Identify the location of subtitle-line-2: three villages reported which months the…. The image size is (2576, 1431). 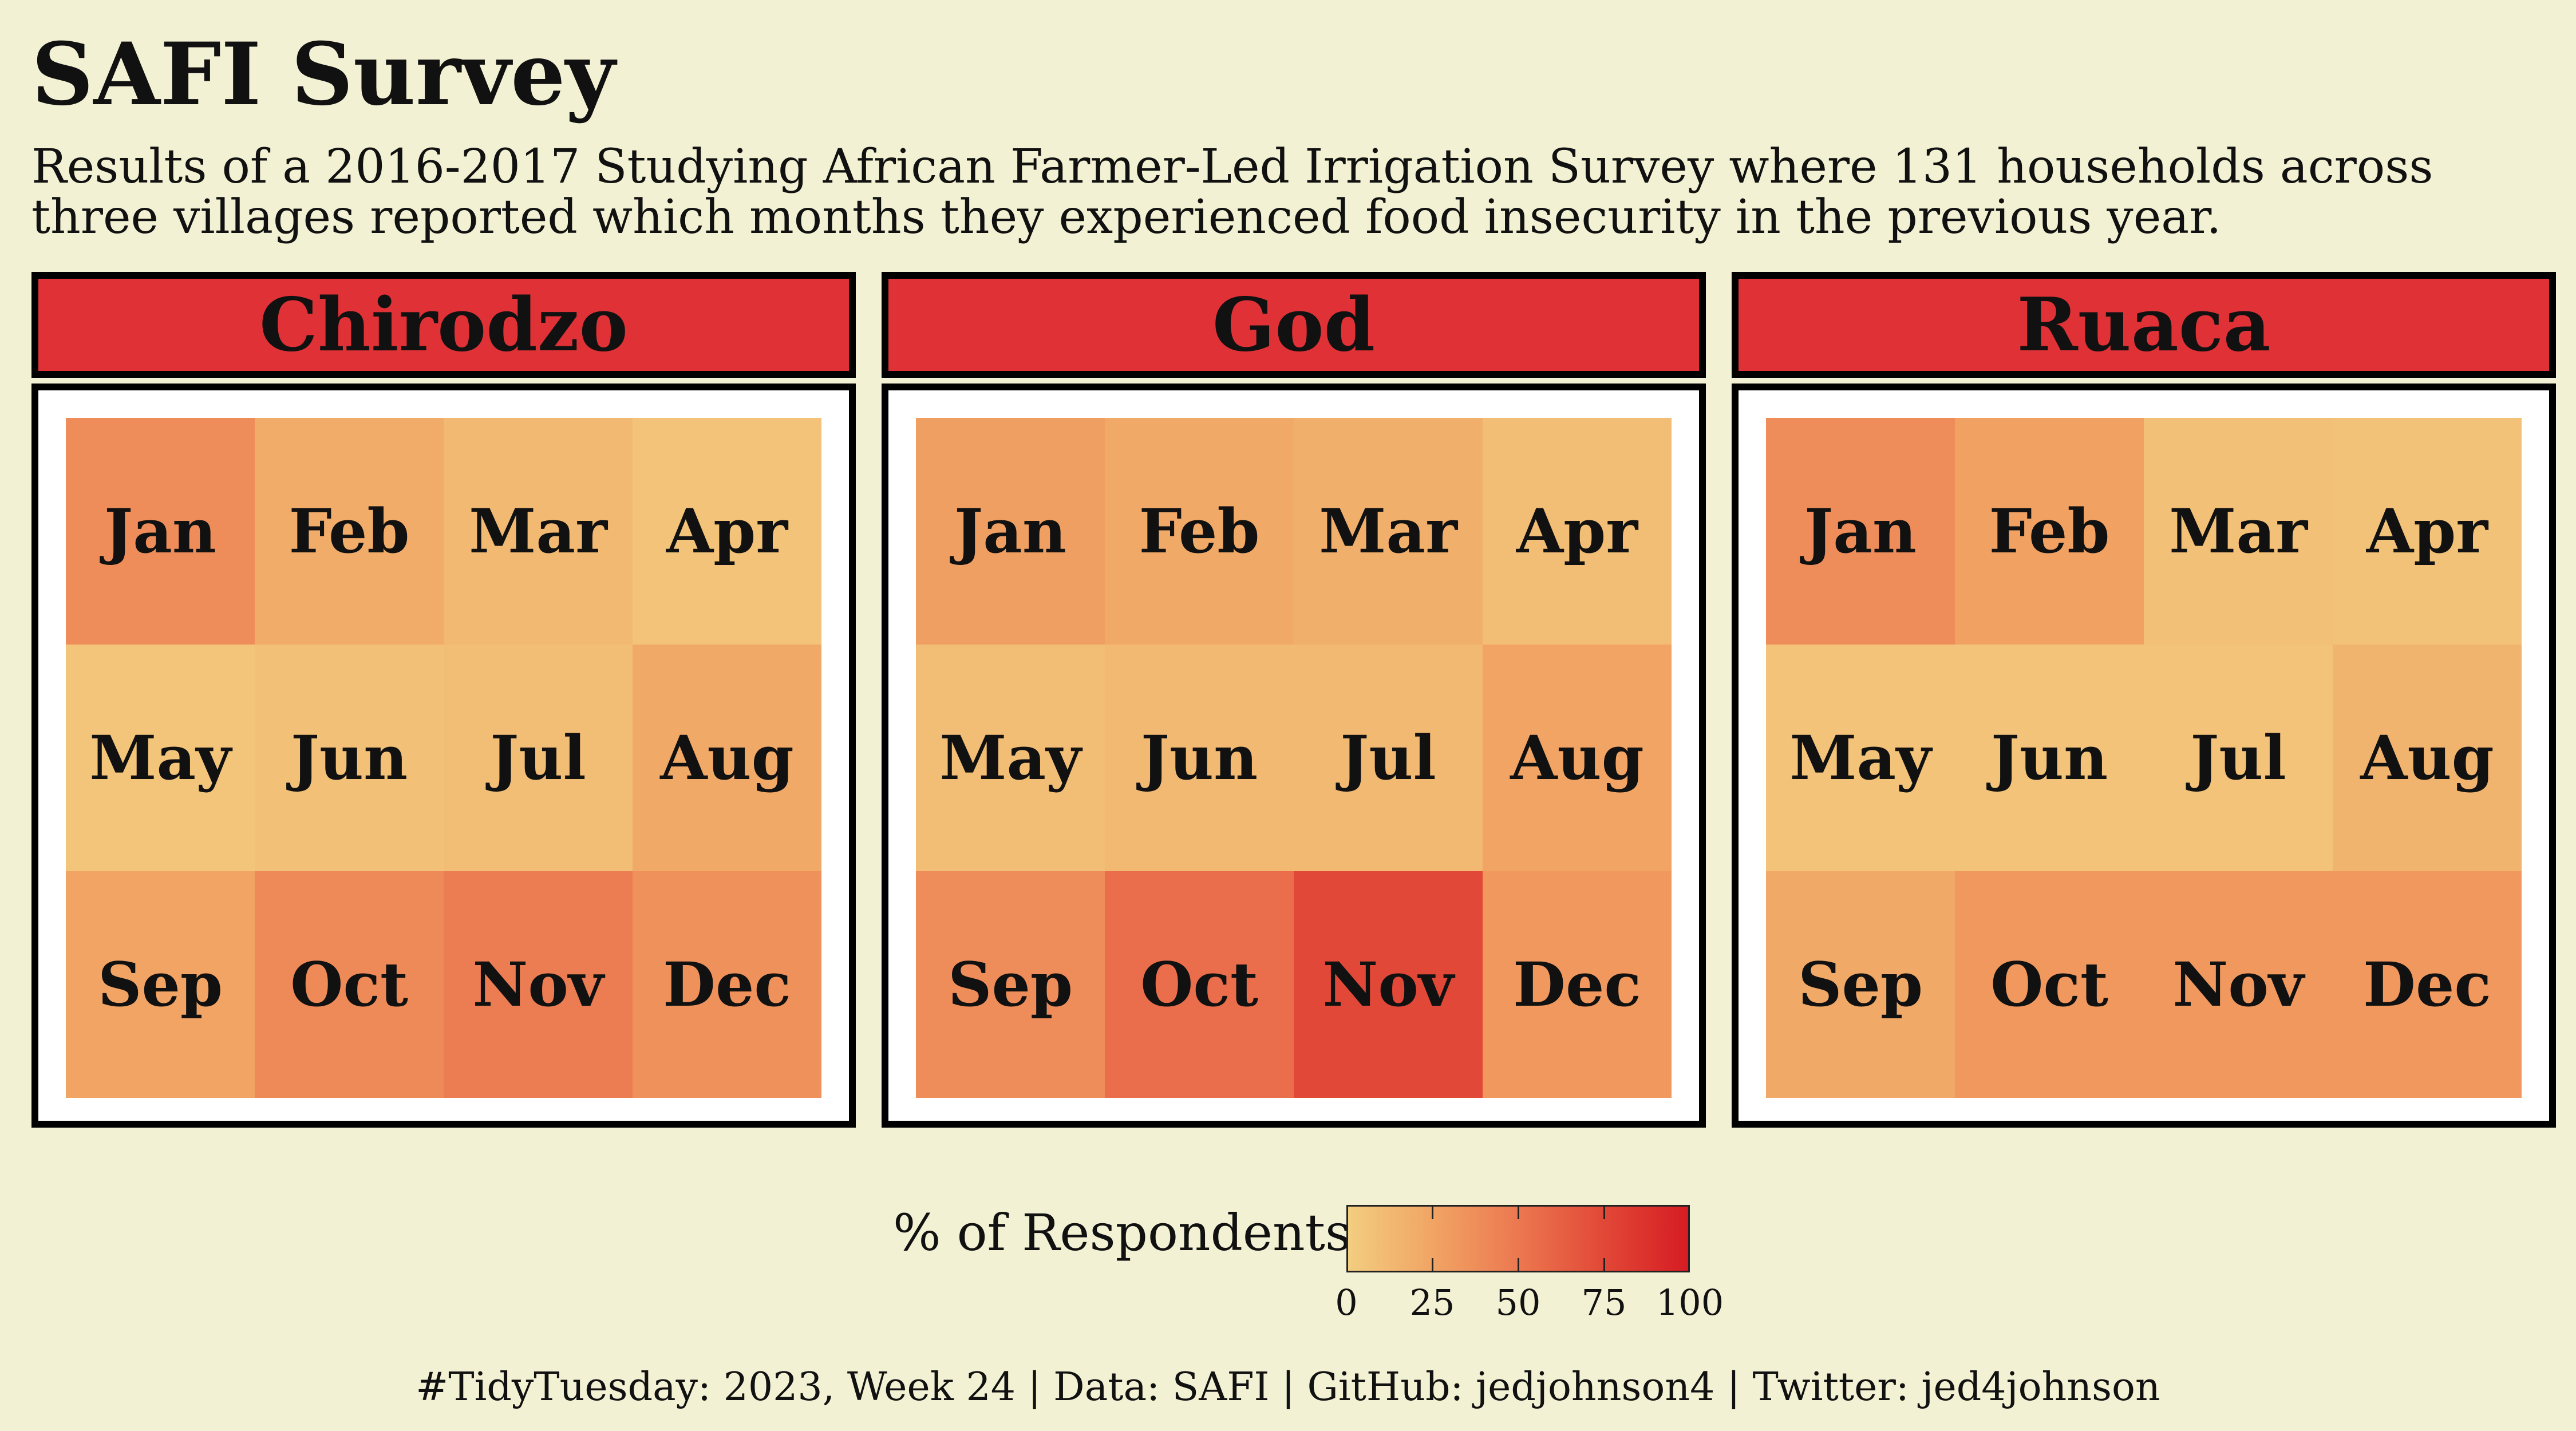
(1126, 217).